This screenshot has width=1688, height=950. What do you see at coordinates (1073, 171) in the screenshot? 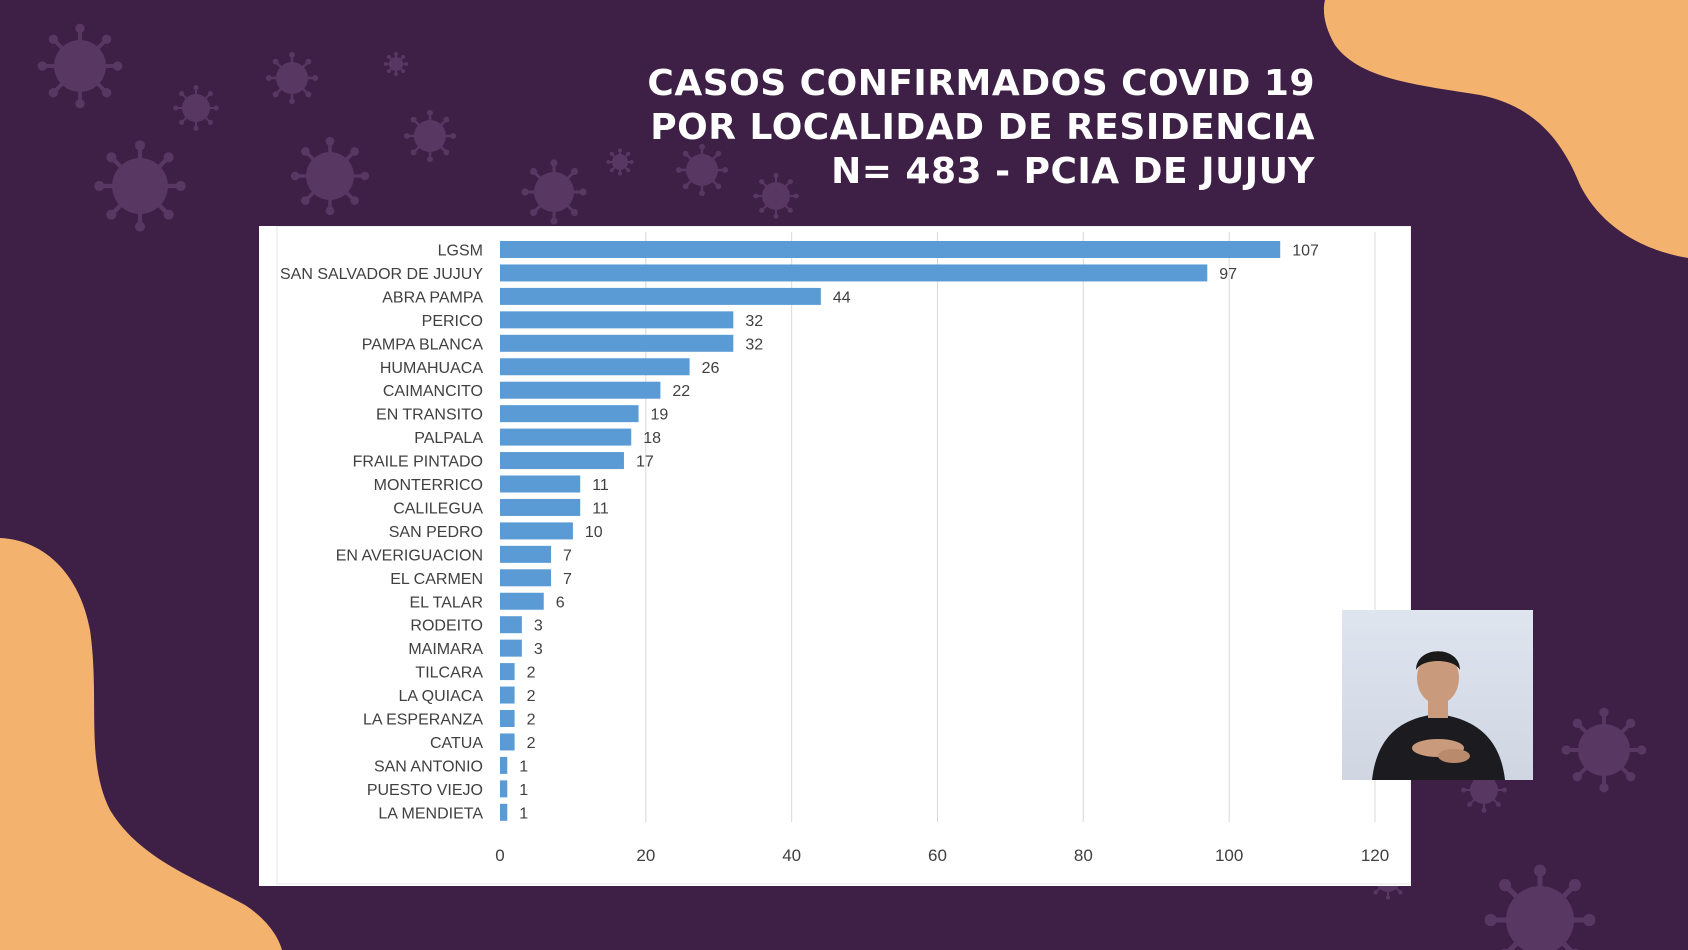
I see `title-line-3: N= 483 - PCIA DE JUJUY` at bounding box center [1073, 171].